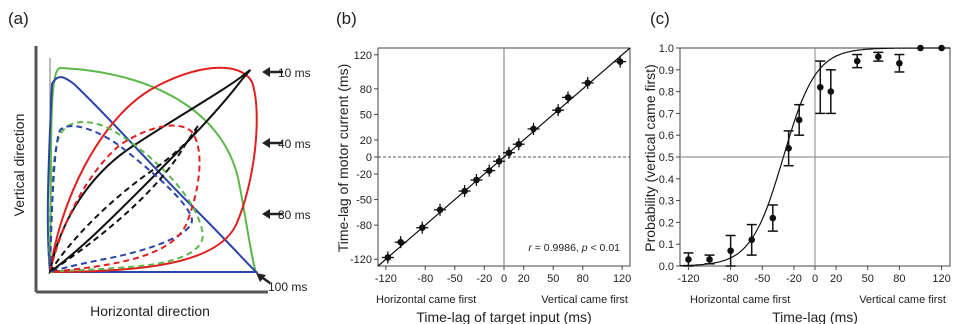 This screenshot has height=324, width=955. What do you see at coordinates (364, 226) in the screenshot?
I see `panel-b-y-tick-label: -80` at bounding box center [364, 226].